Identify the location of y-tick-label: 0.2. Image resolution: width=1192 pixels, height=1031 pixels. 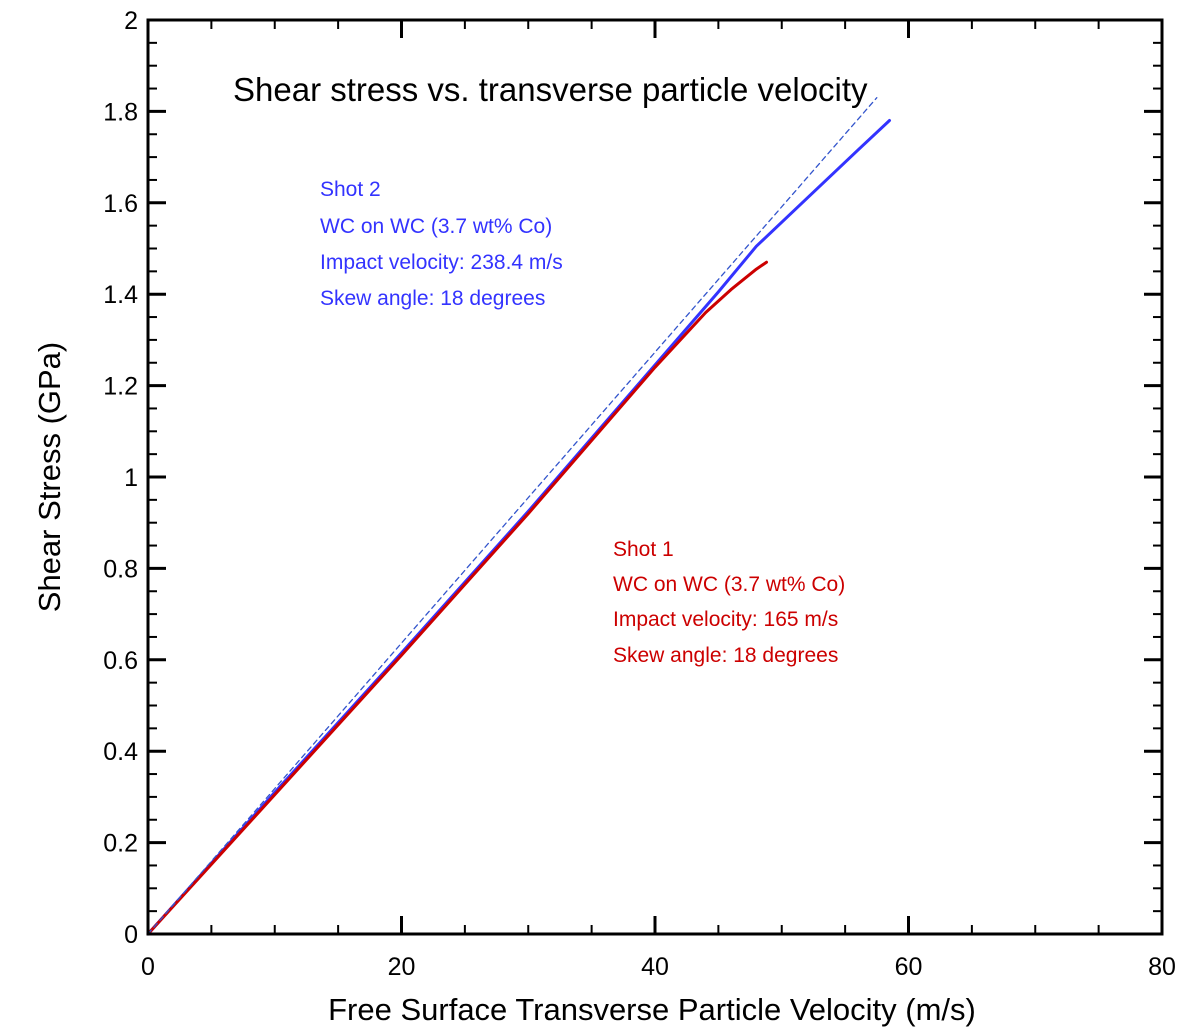
(120, 844).